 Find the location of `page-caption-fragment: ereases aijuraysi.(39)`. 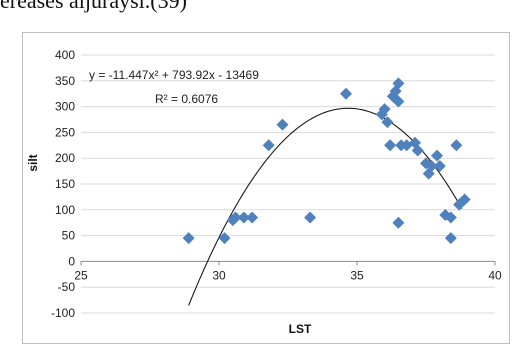

page-caption-fragment: ereases aijuraysi.(39) is located at coordinates (93, 6).